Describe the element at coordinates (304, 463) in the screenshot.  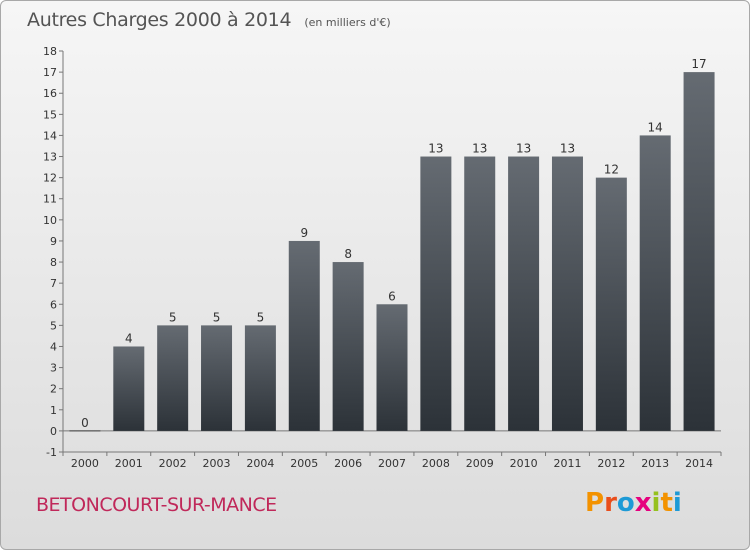
I see `x-tick-label: 2005` at that location.